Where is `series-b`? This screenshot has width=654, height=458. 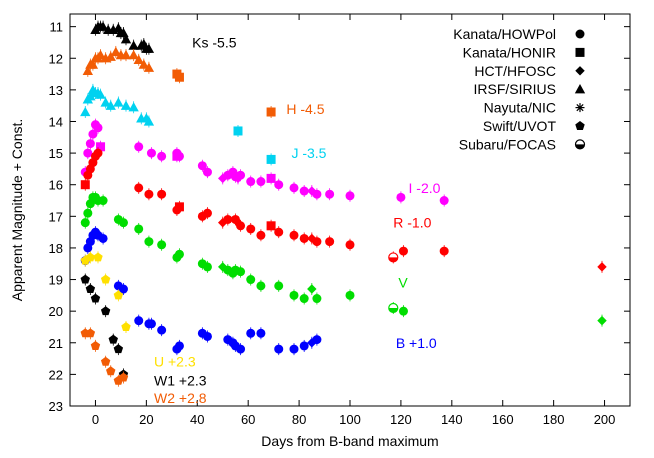 series-b is located at coordinates (201, 291).